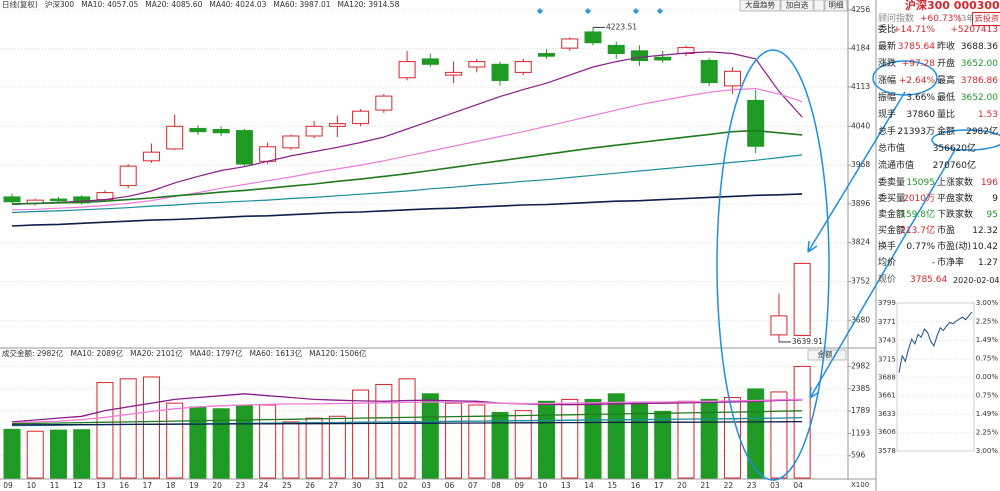 The image size is (1000, 491). I want to click on legend-entry: MA60: 1613亿, so click(275, 353).